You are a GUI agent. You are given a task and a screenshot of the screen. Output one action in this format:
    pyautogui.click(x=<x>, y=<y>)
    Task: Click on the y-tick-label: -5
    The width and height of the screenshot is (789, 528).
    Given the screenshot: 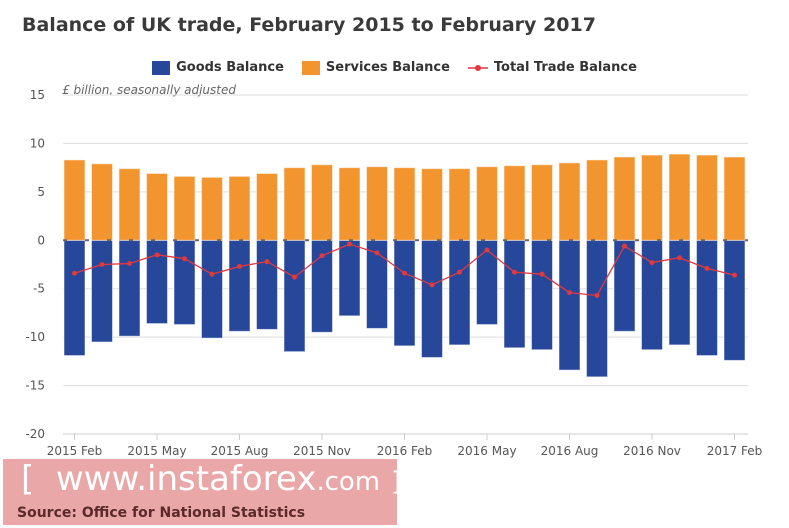 What is the action you would take?
    pyautogui.click(x=39, y=289)
    